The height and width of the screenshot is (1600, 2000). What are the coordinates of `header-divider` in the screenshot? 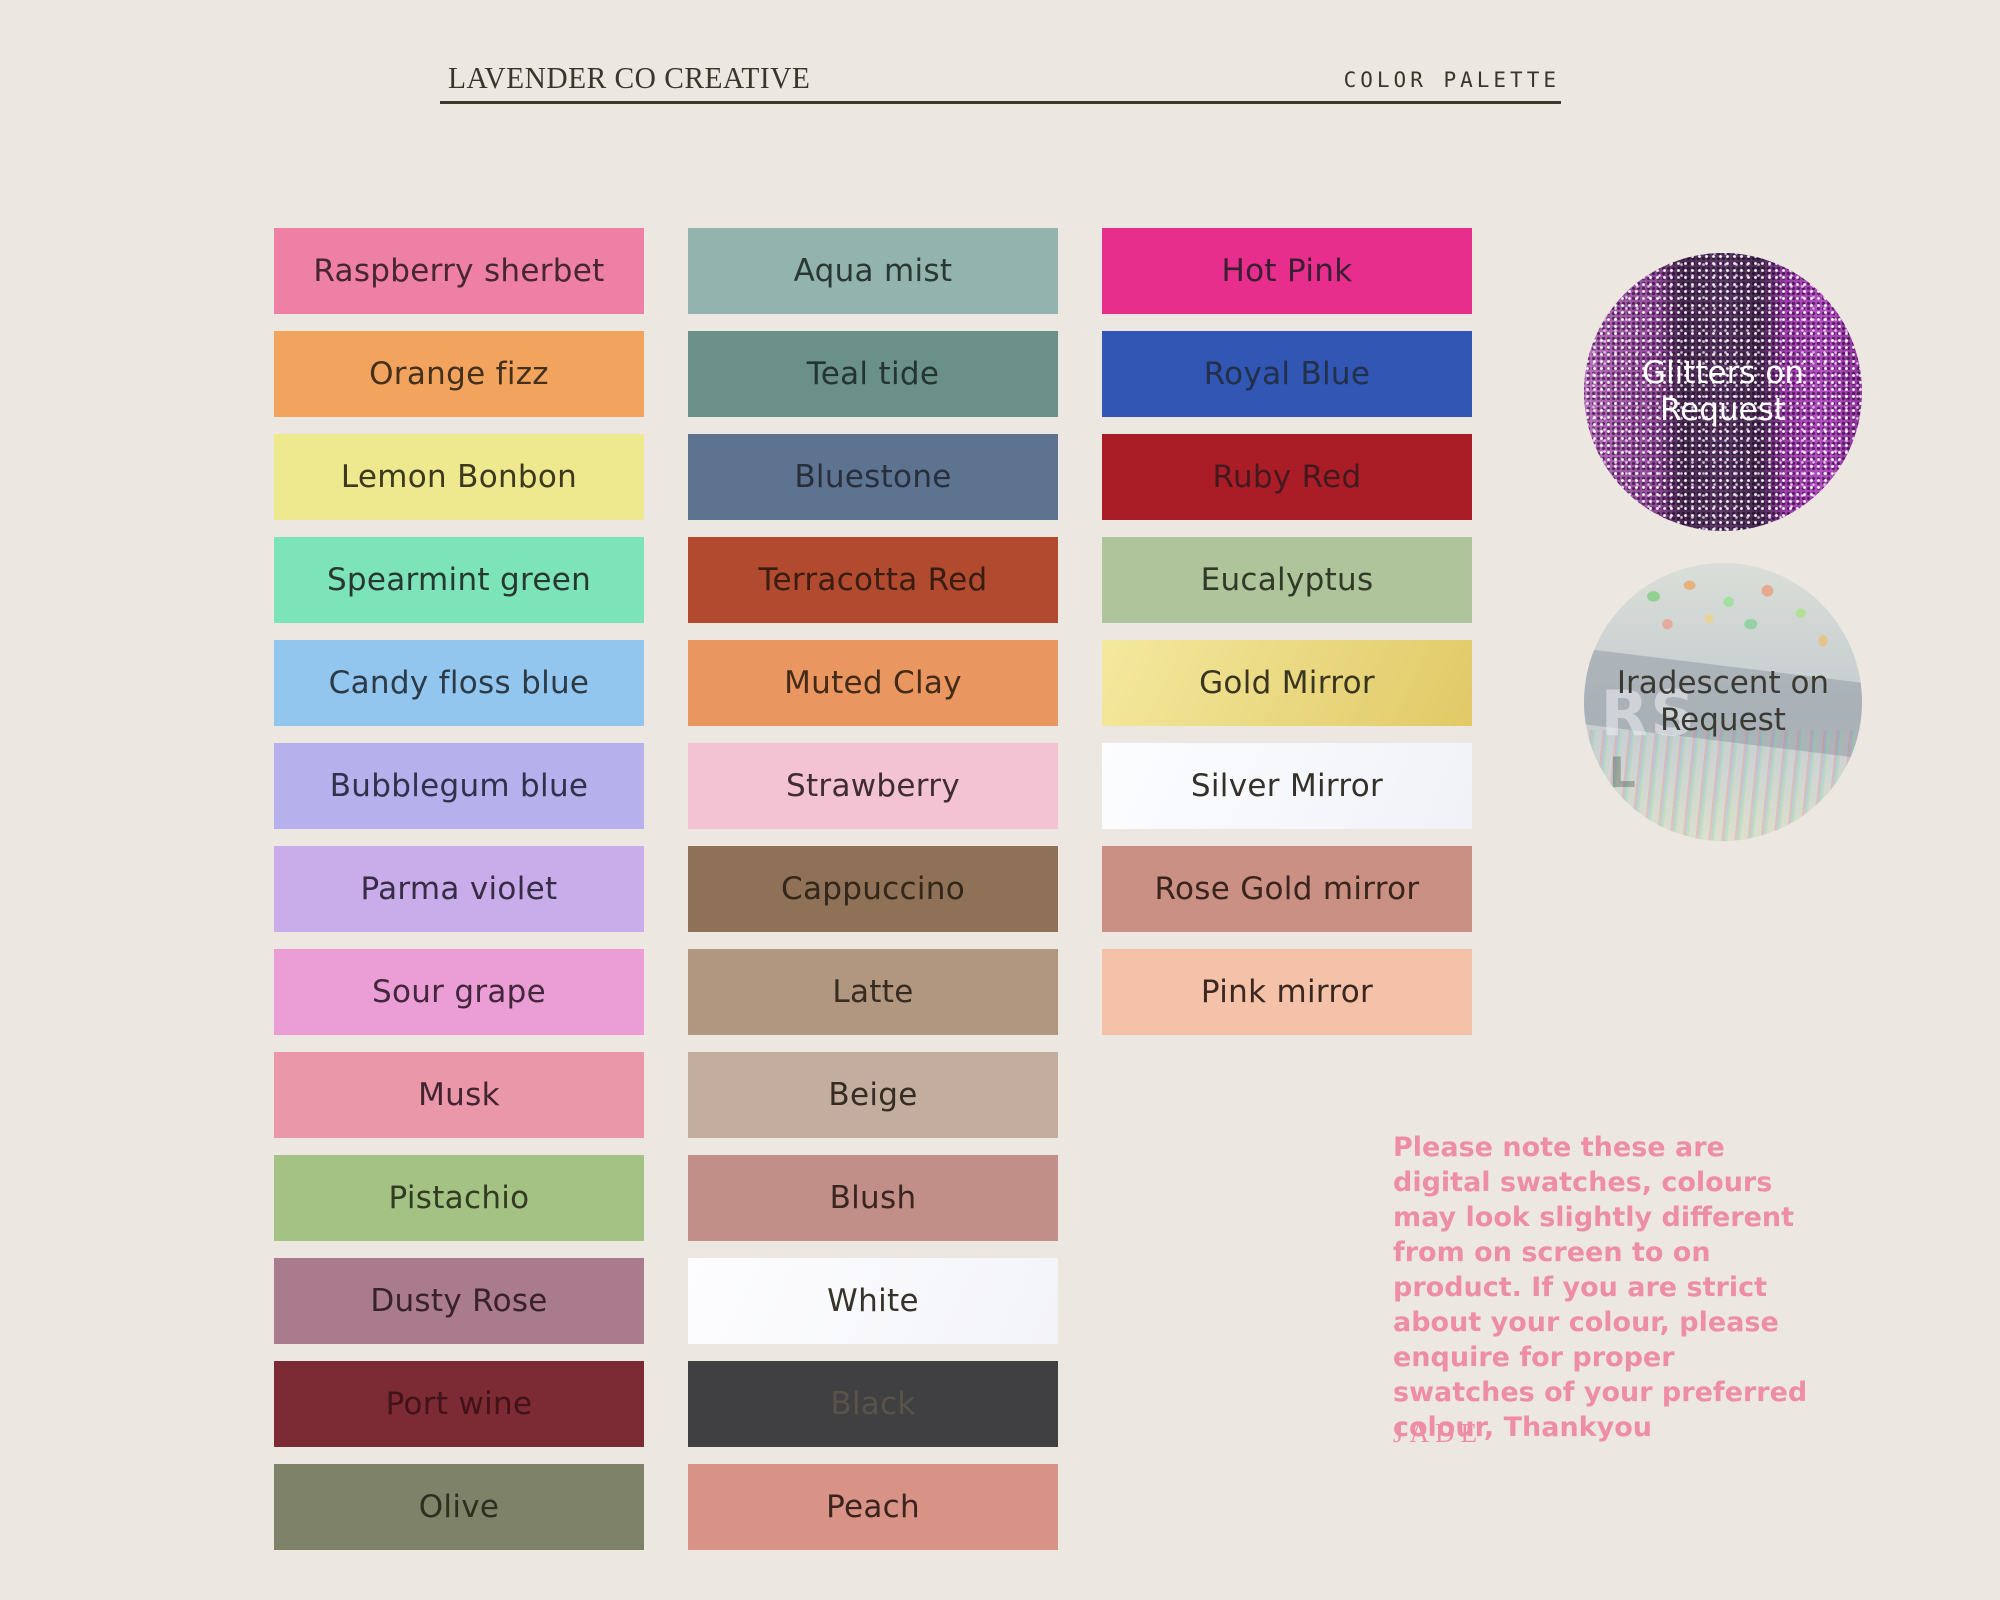 It's located at (1000, 102).